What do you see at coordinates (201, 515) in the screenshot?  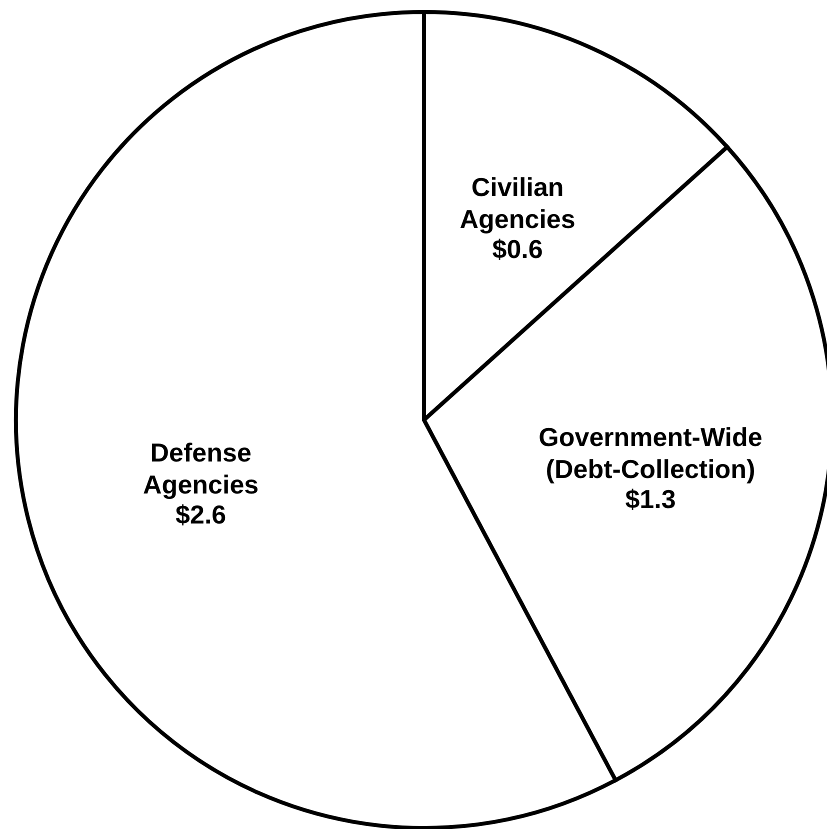 I see `data-label: $2.6` at bounding box center [201, 515].